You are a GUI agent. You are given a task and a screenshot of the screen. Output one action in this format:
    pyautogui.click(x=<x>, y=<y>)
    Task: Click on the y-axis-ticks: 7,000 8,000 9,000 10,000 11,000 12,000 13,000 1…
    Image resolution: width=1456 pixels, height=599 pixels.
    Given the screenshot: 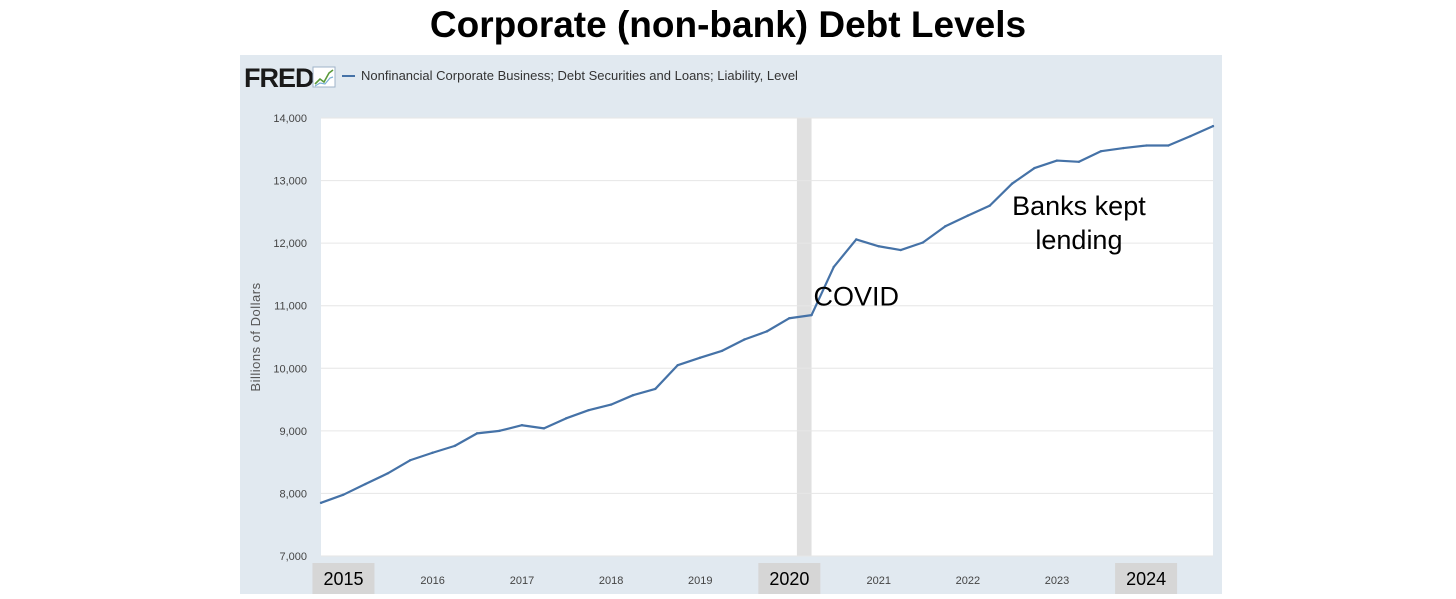 What is the action you would take?
    pyautogui.click(x=290, y=338)
    